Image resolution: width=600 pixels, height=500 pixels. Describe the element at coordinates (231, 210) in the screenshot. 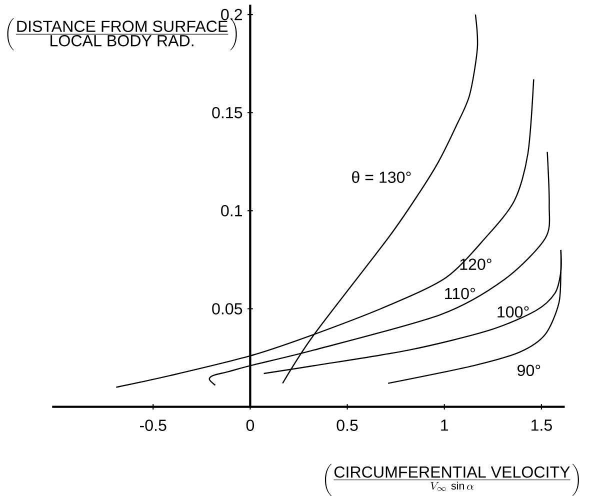

I see `y-tick-label: 0.1` at that location.